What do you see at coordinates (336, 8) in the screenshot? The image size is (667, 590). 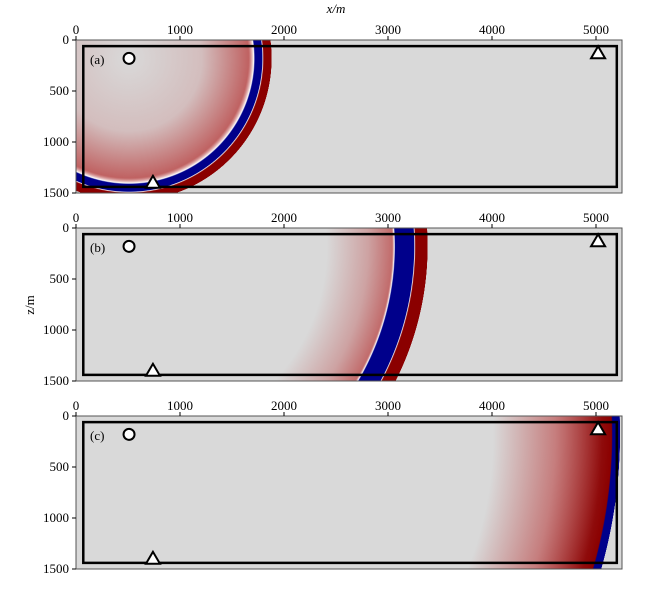 I see `x-axis-label: x/m` at bounding box center [336, 8].